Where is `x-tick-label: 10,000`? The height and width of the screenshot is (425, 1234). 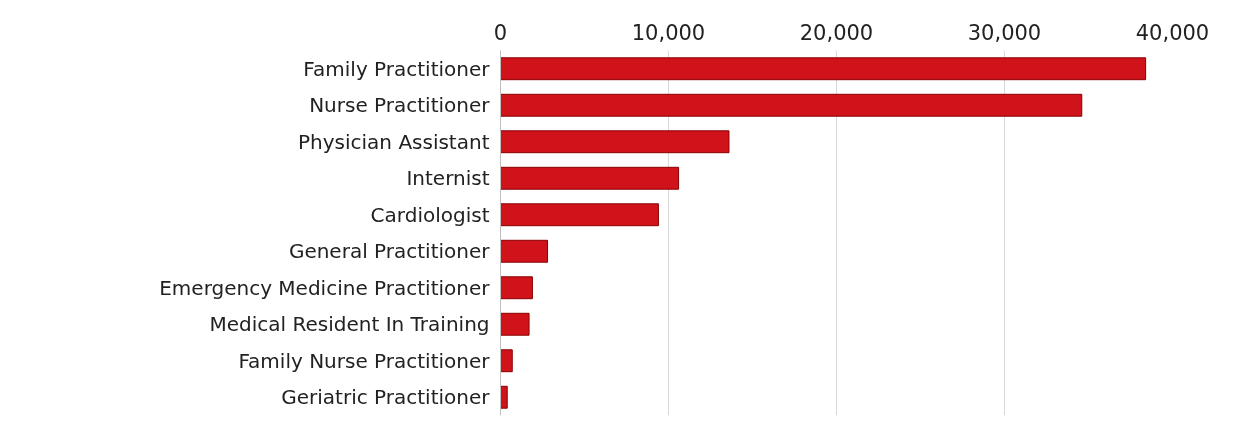 x-tick-label: 10,000 is located at coordinates (668, 32).